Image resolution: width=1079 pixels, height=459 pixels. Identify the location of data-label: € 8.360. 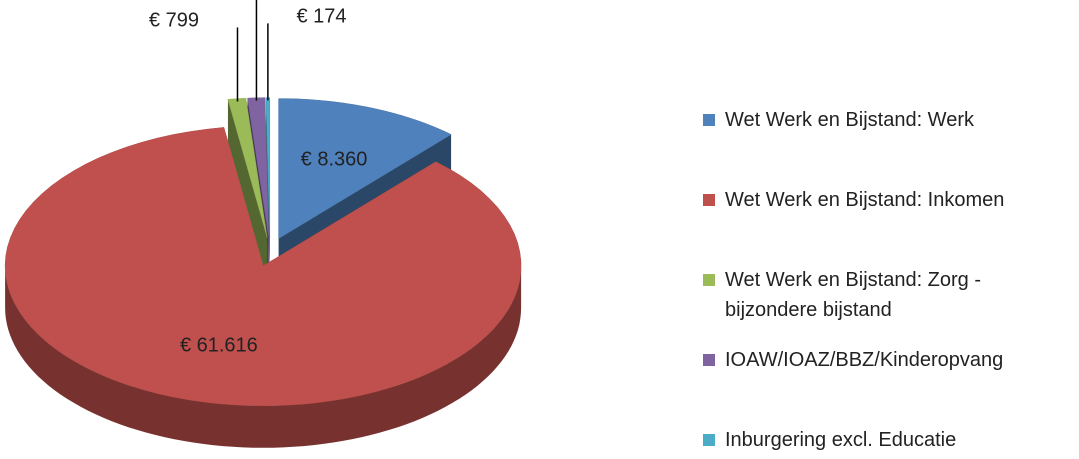
(334, 159).